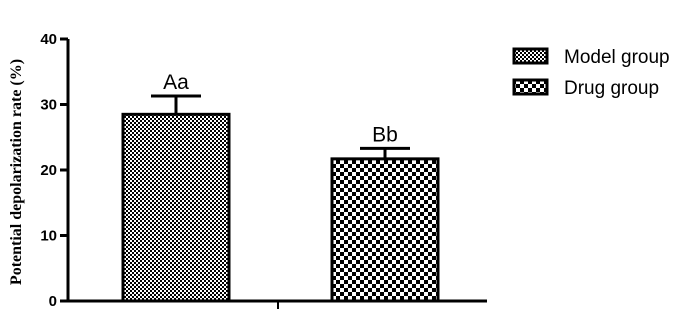 Image resolution: width=691 pixels, height=329 pixels. What do you see at coordinates (48, 105) in the screenshot?
I see `y-tick-label: 30` at bounding box center [48, 105].